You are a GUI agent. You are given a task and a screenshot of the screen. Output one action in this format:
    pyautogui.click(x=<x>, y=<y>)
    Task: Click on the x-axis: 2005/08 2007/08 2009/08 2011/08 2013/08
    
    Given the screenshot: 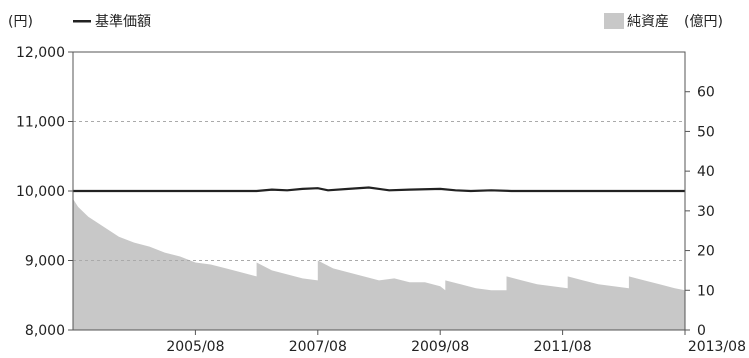 What is the action you would take?
    pyautogui.click(x=456, y=342)
    